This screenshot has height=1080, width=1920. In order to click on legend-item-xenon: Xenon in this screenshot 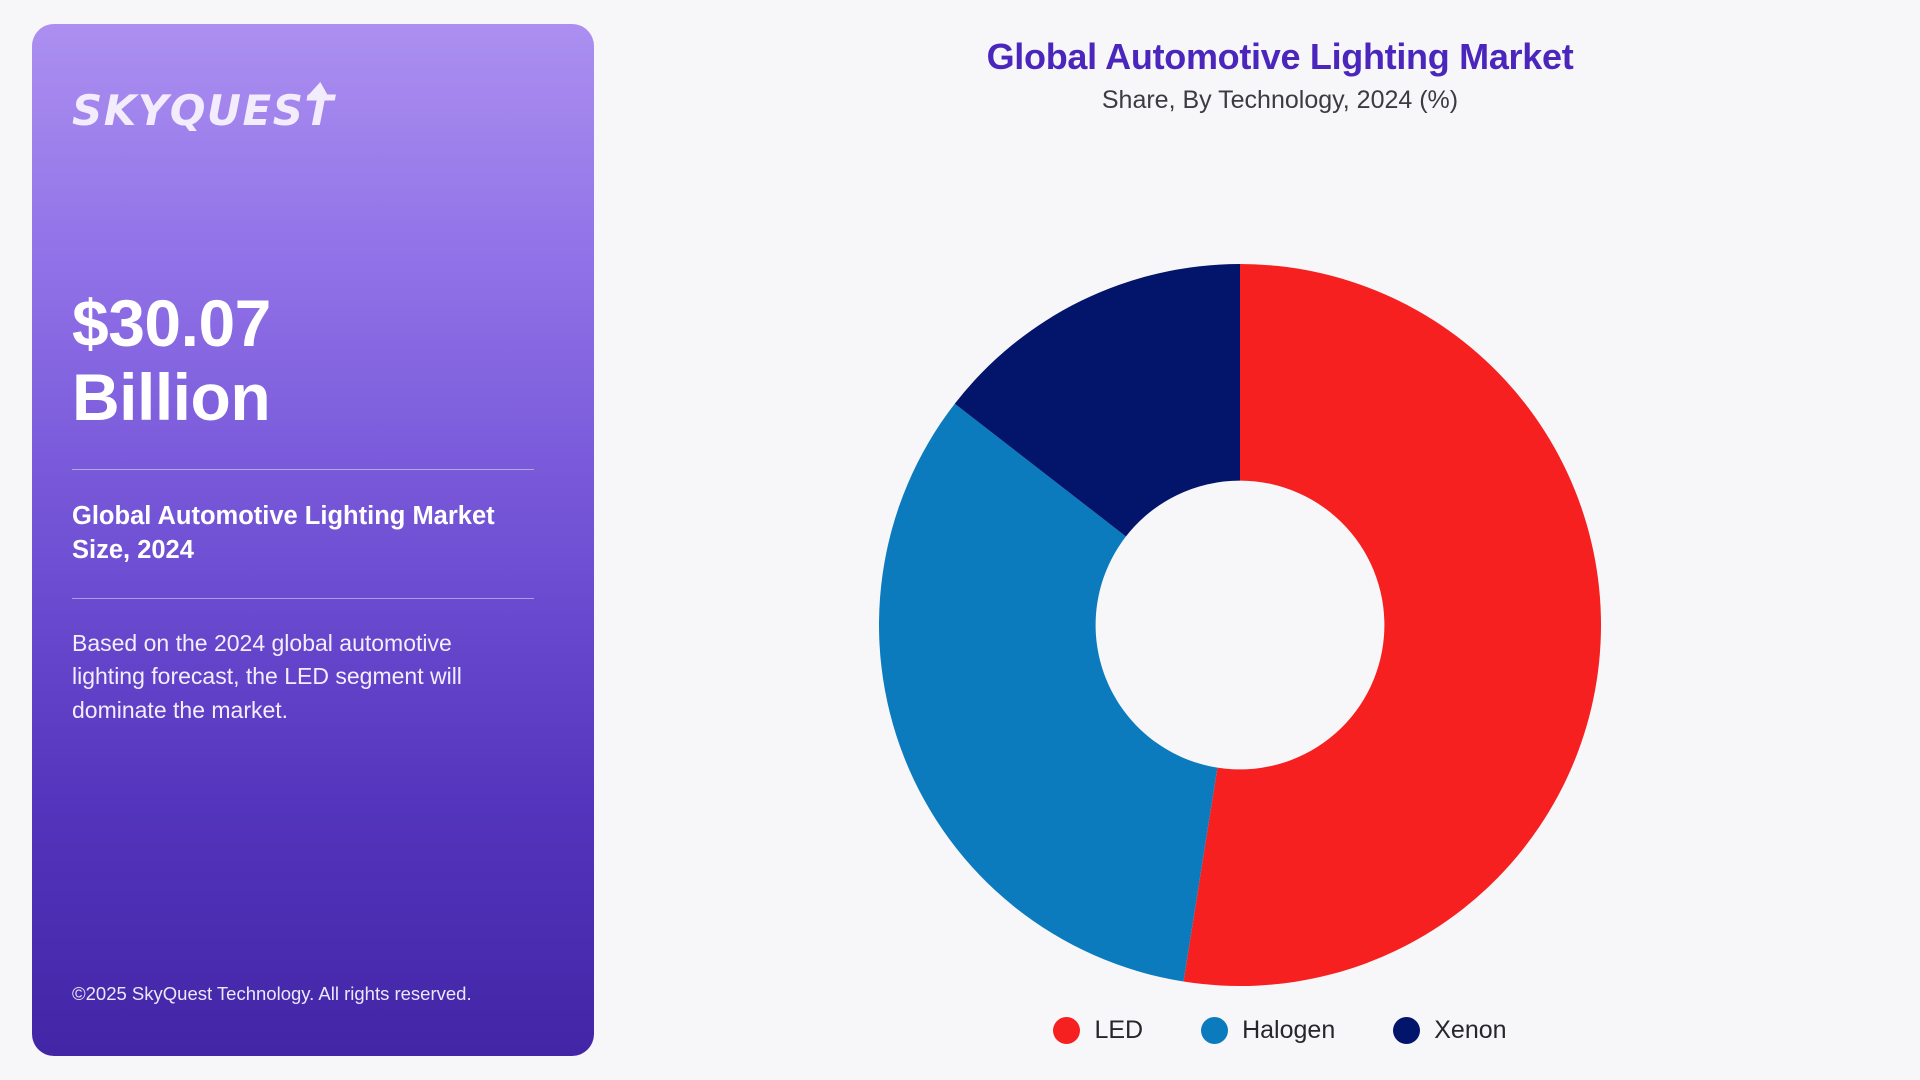, I will do `click(1450, 1030)`.